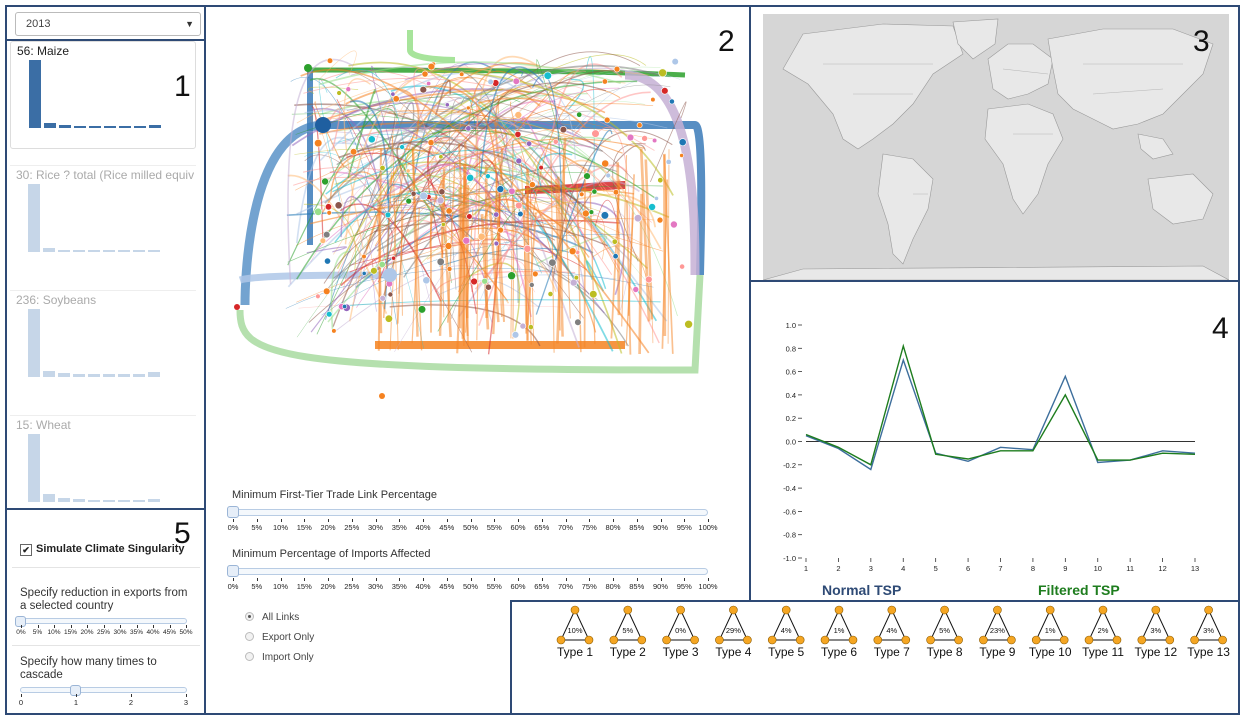 The width and height of the screenshot is (1245, 719). I want to click on link-slider-handle, so click(233, 512).